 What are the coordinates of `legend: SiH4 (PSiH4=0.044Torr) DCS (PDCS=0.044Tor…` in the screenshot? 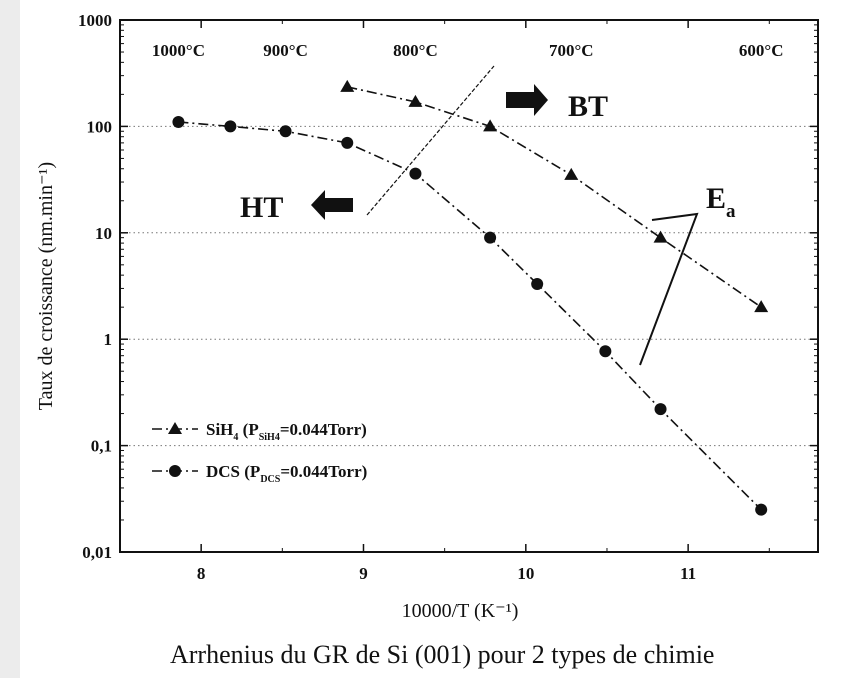 It's located at (259, 452).